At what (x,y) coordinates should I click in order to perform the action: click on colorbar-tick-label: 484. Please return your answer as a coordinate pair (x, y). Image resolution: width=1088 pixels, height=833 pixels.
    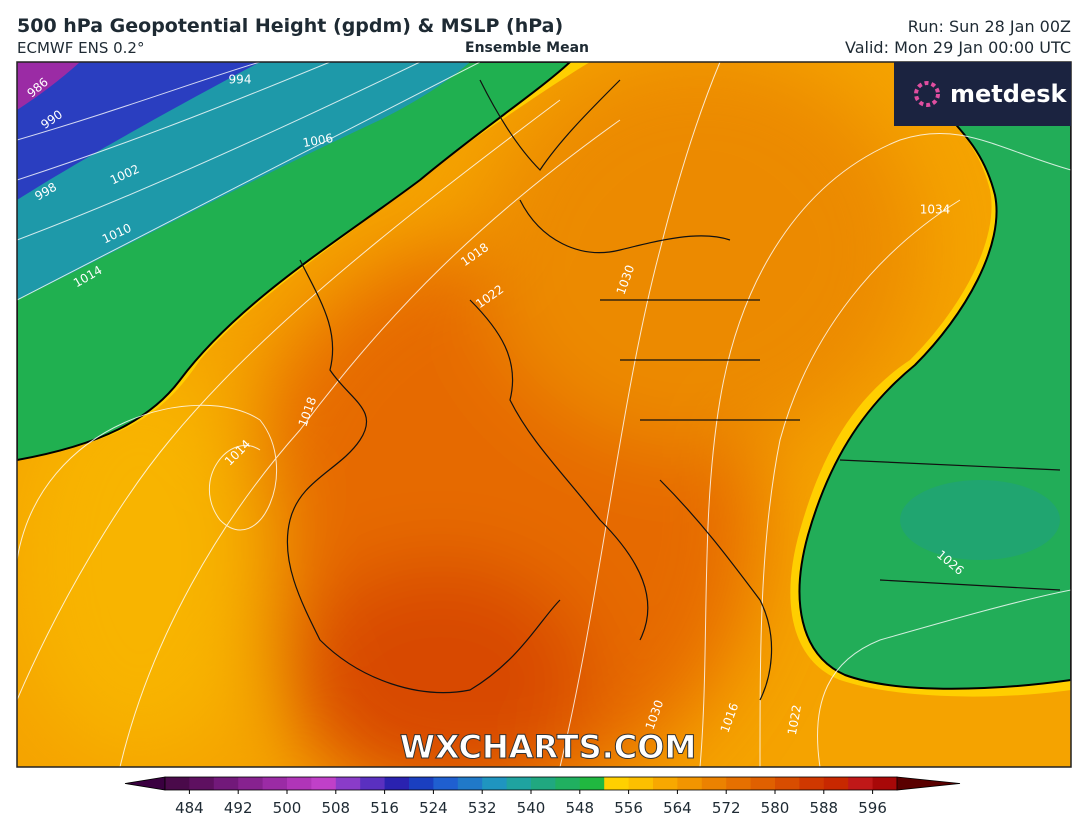
    Looking at the image, I should click on (189, 808).